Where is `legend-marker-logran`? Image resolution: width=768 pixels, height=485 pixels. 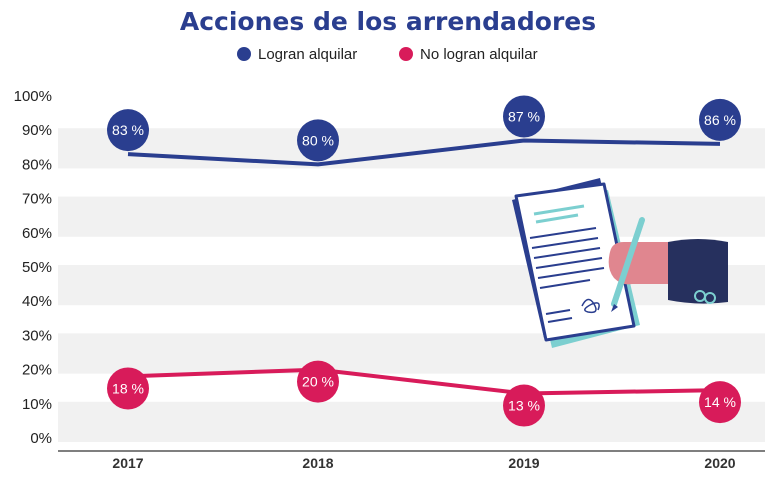 legend-marker-logran is located at coordinates (244, 54).